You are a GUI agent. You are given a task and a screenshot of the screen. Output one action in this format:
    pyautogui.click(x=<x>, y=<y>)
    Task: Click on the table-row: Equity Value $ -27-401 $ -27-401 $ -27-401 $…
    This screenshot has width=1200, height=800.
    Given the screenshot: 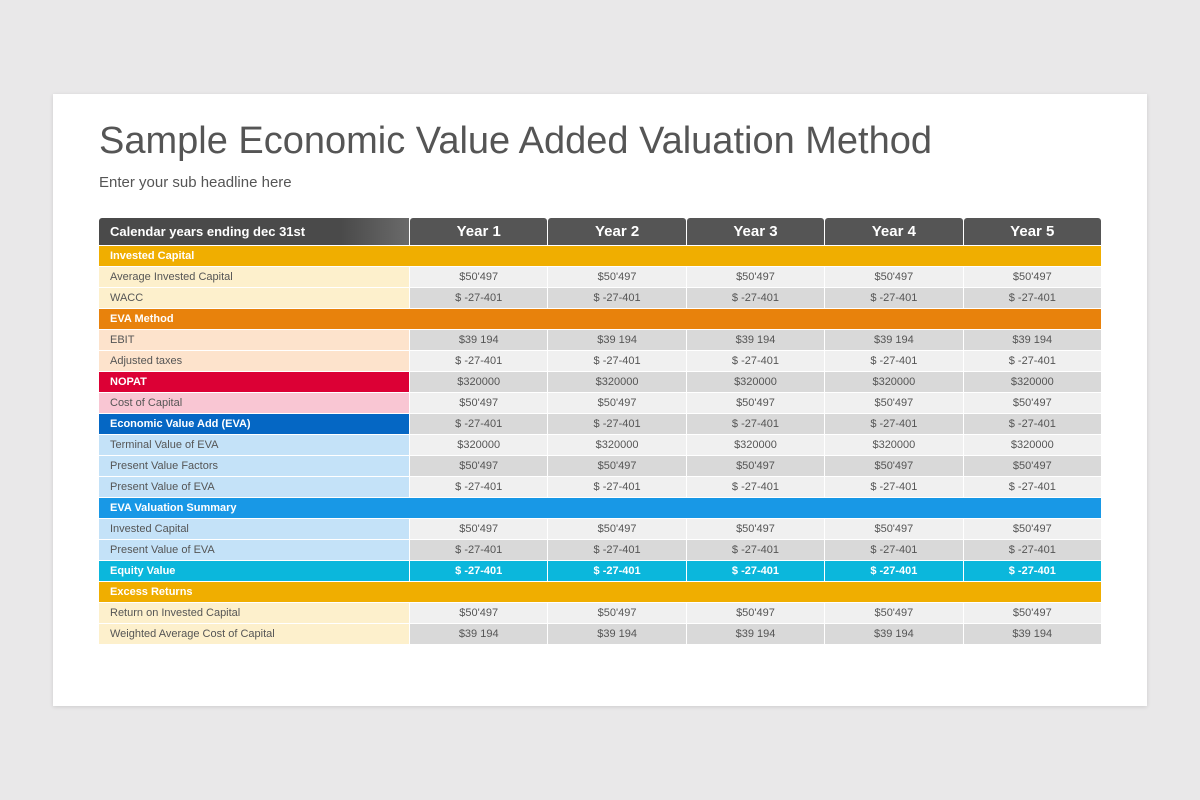 What is the action you would take?
    pyautogui.click(x=600, y=571)
    